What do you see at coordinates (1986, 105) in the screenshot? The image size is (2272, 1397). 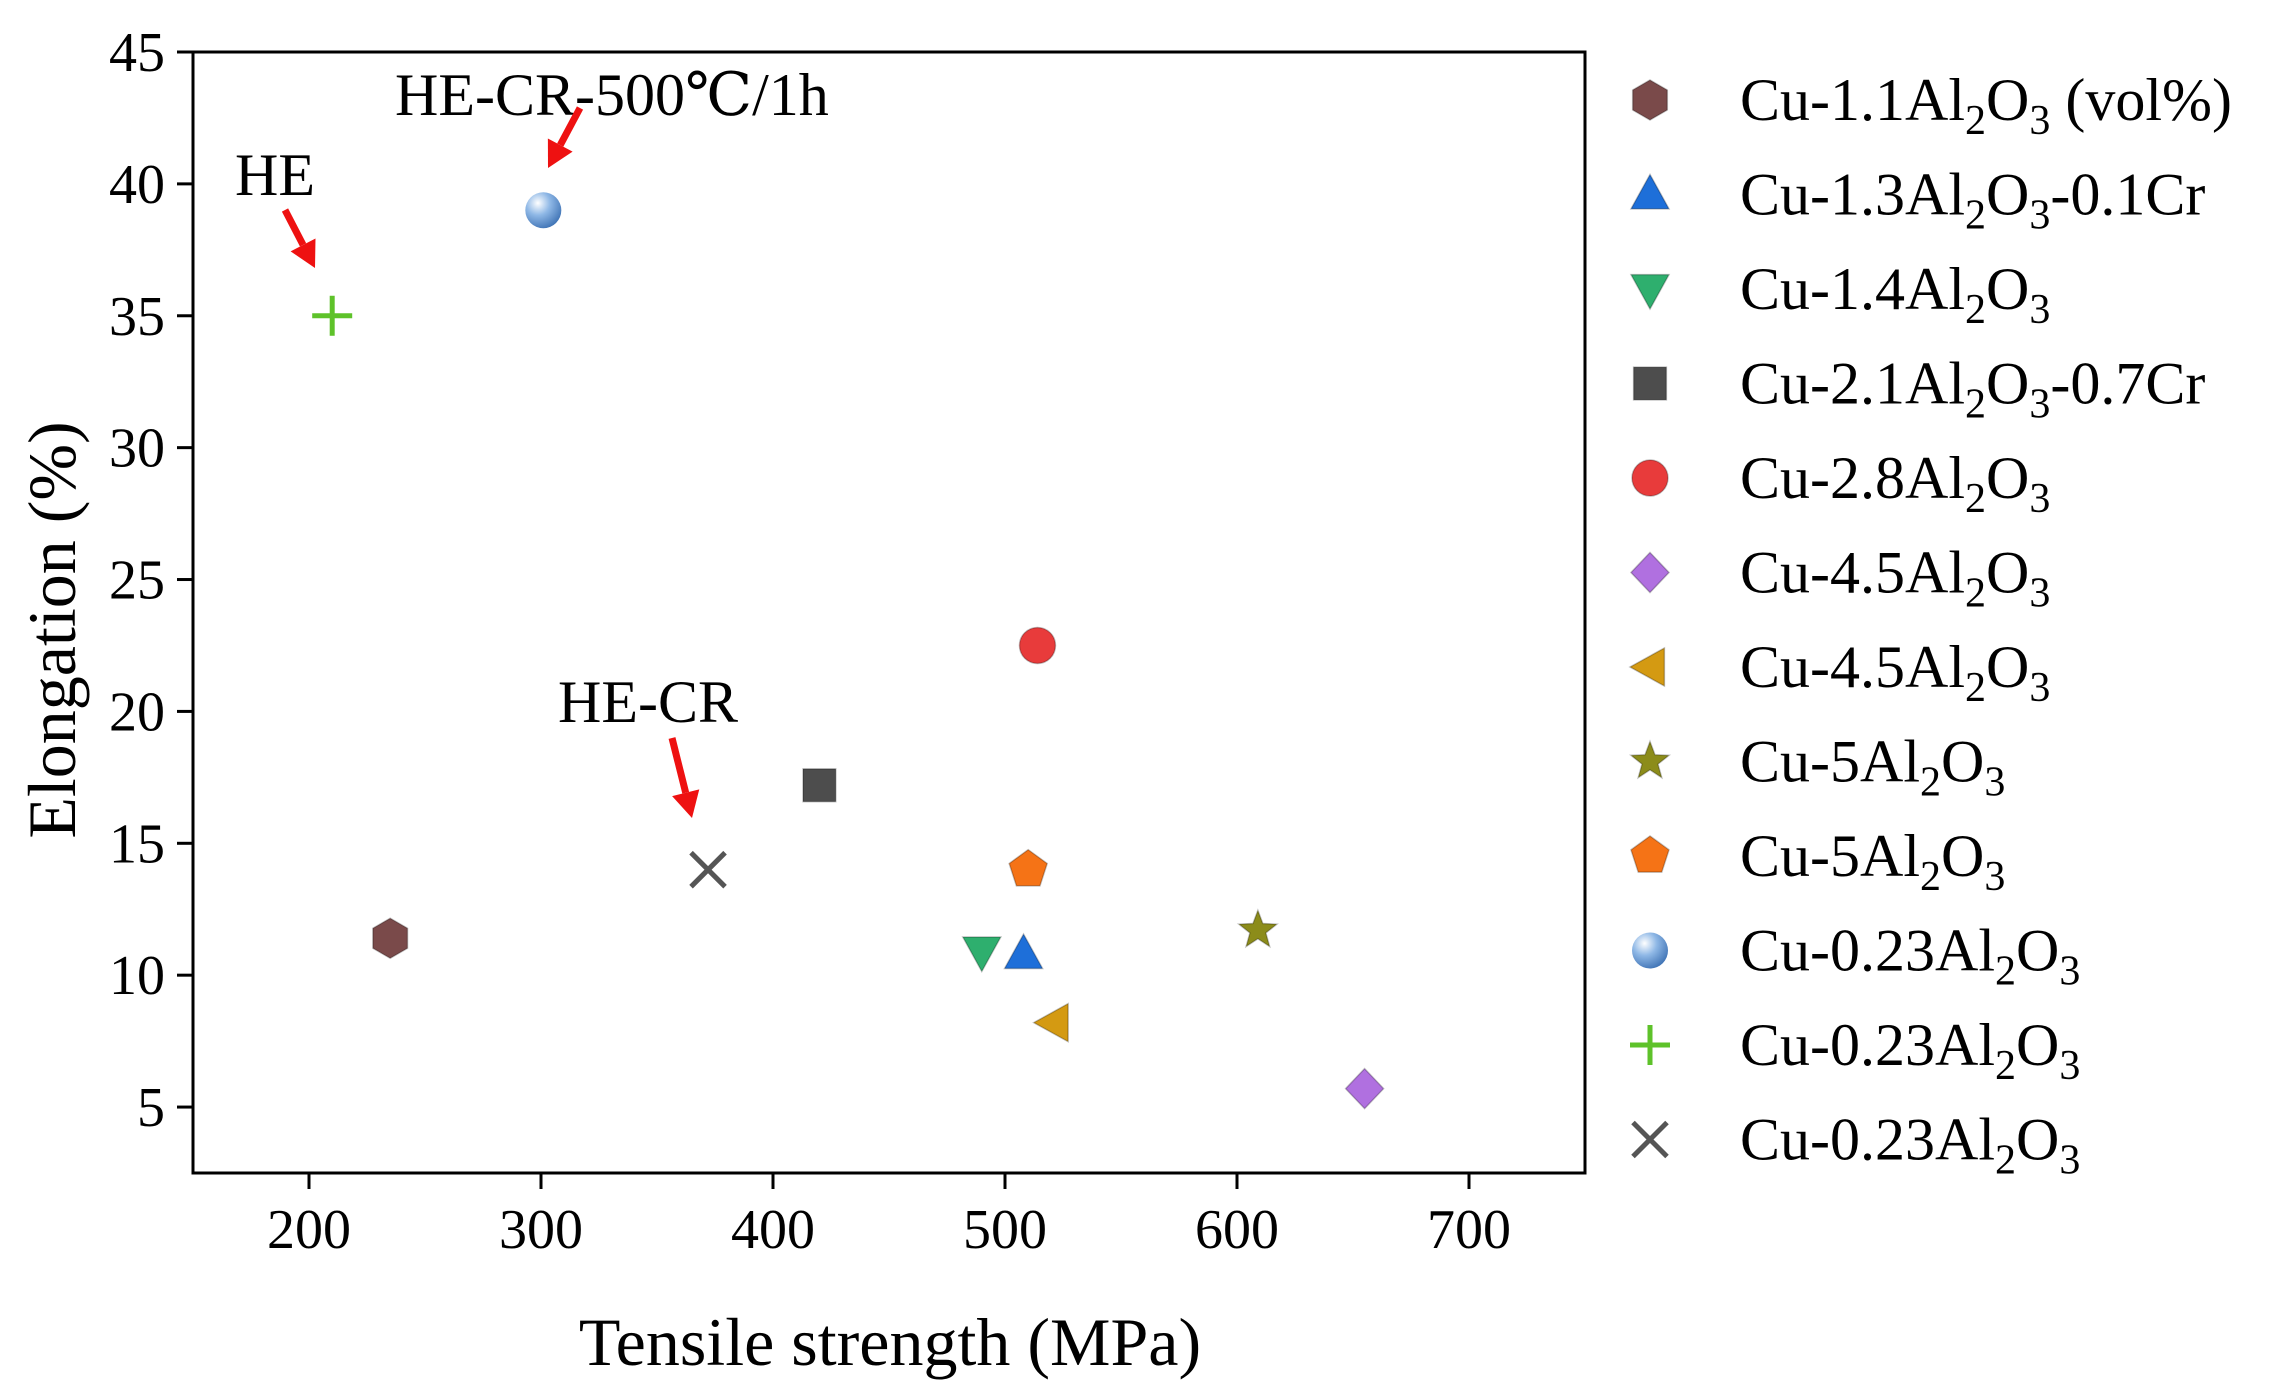 I see `legend-label: Cu-1.1Al2O3 (vol%)` at bounding box center [1986, 105].